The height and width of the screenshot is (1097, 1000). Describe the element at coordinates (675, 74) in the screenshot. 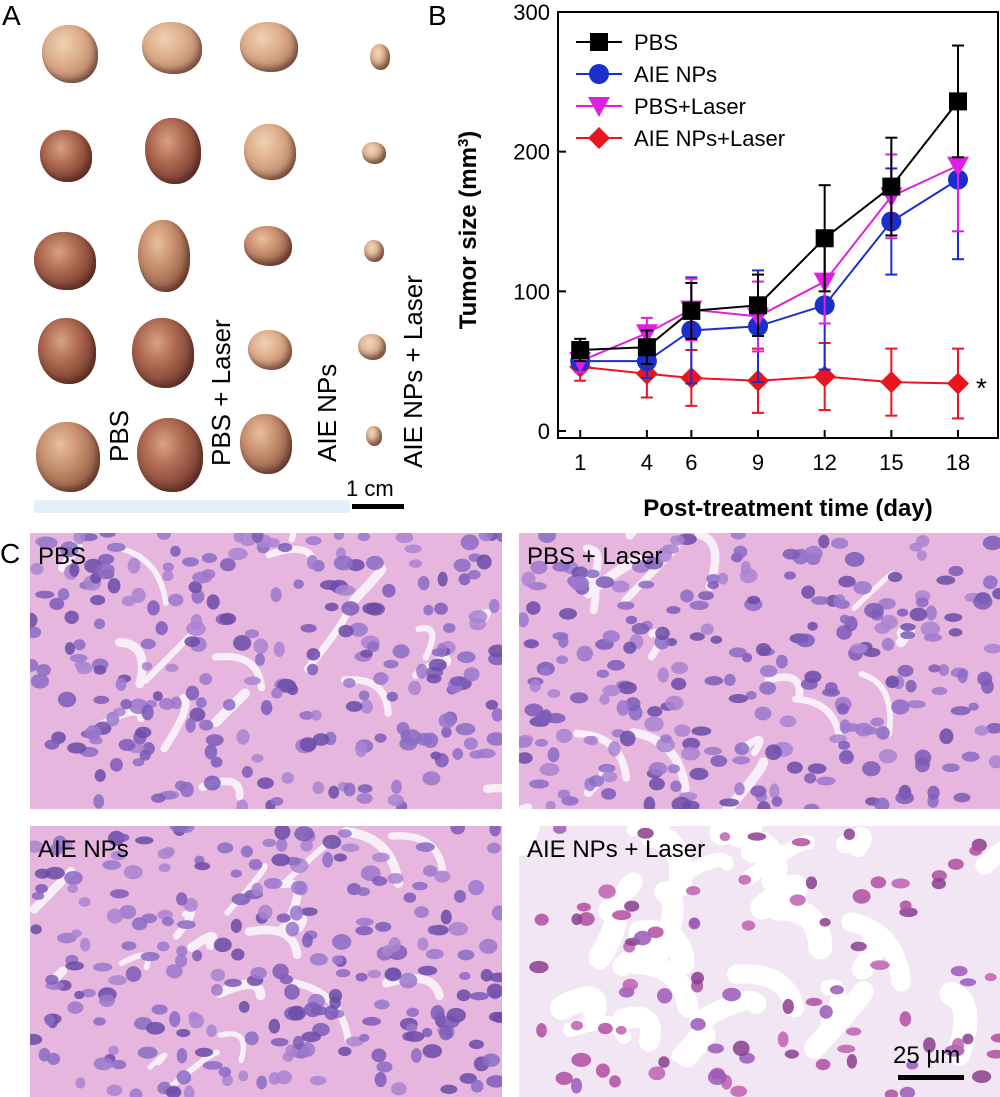

I see `legend-label: AIE NPs` at that location.